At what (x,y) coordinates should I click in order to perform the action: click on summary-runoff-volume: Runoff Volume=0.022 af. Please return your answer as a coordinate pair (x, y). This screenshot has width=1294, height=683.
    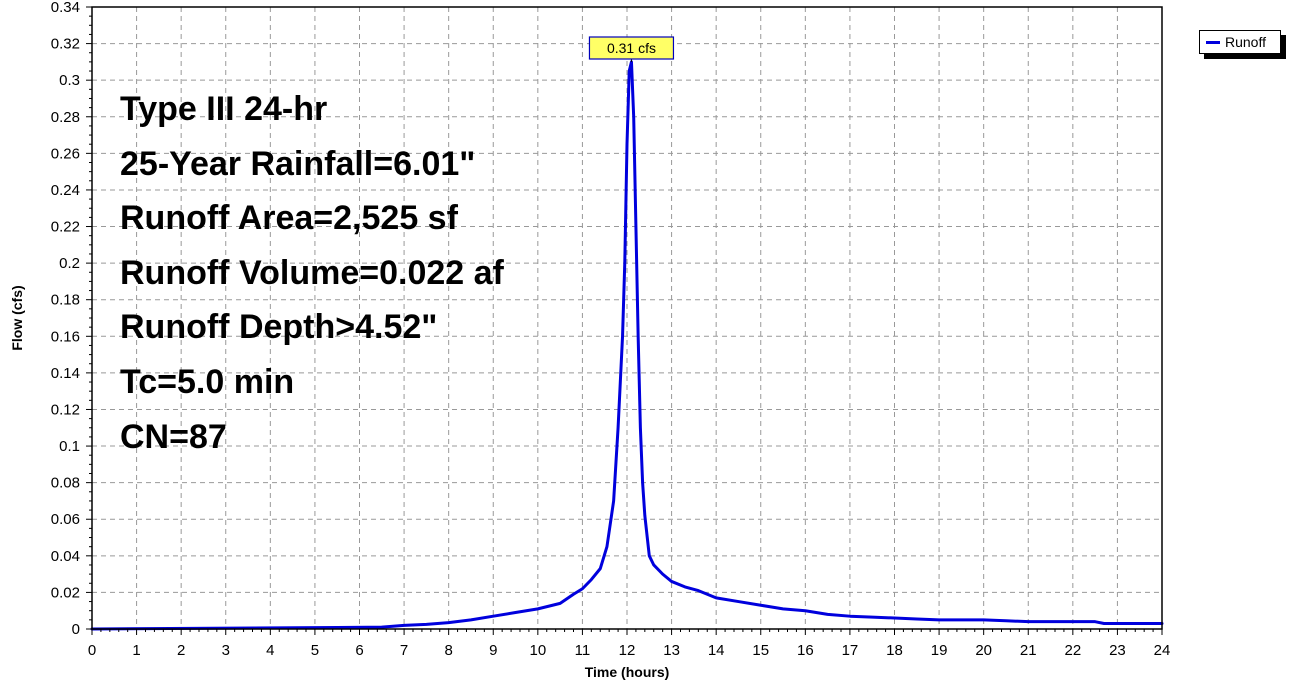
    Looking at the image, I should click on (312, 272).